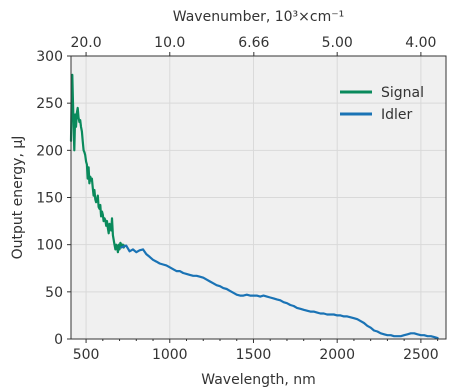 This screenshot has width=452, height=390. What do you see at coordinates (86, 355) in the screenshot?
I see `x-tick-label: 500` at bounding box center [86, 355].